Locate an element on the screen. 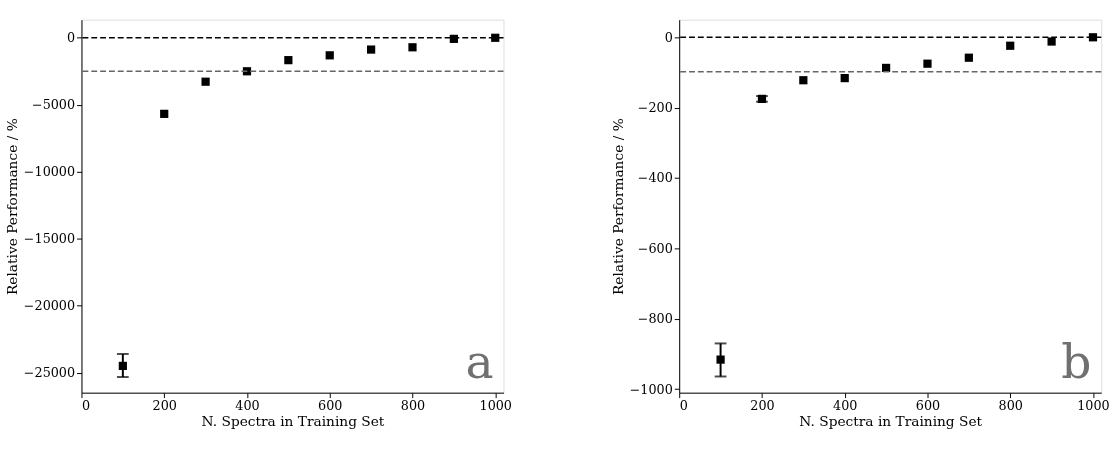 The image size is (1115, 459). y-tick-label: −1000 is located at coordinates (651, 389).